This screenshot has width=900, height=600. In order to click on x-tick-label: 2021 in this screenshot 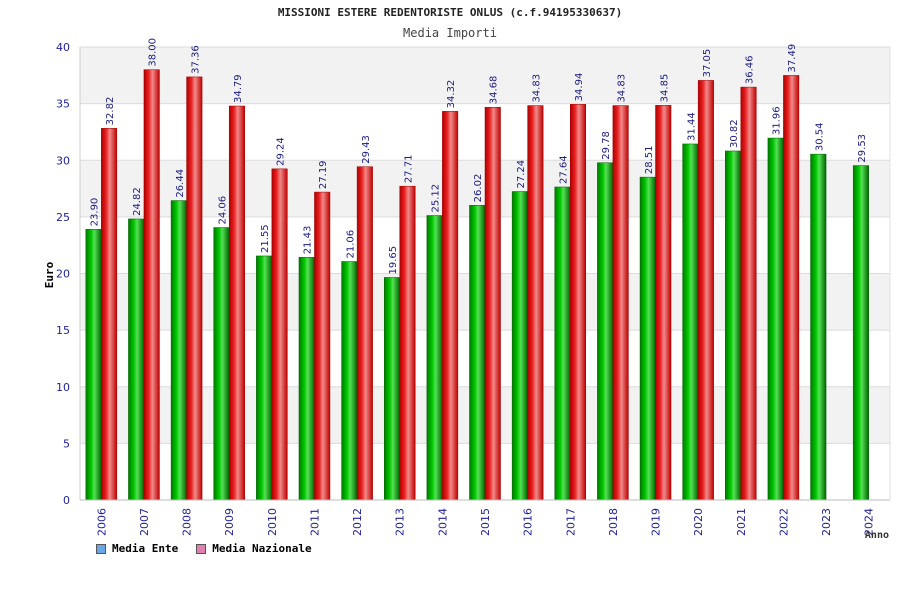, I will do `click(741, 522)`.